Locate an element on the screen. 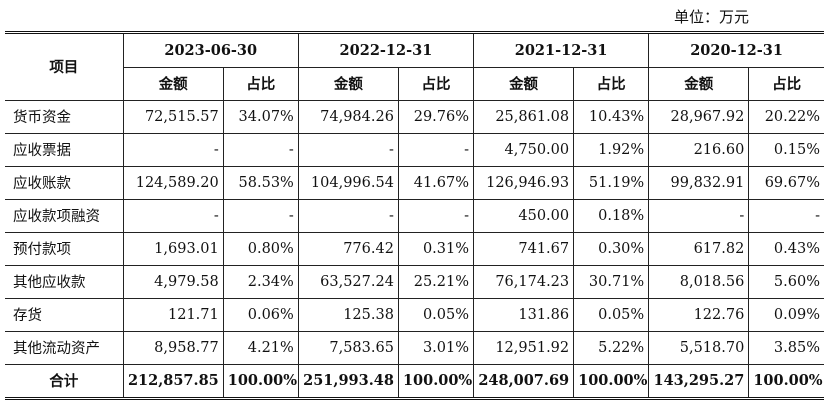 The width and height of the screenshot is (831, 406). row-item-label: 应收款项融资 is located at coordinates (64, 215).